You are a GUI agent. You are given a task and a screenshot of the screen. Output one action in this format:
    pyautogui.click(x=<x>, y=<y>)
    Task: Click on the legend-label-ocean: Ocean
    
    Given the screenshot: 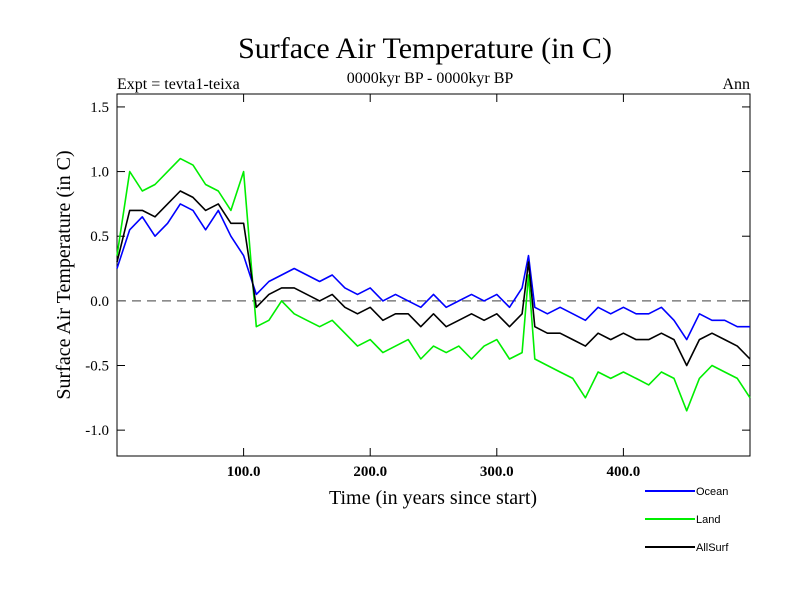 What is the action you would take?
    pyautogui.click(x=712, y=492)
    